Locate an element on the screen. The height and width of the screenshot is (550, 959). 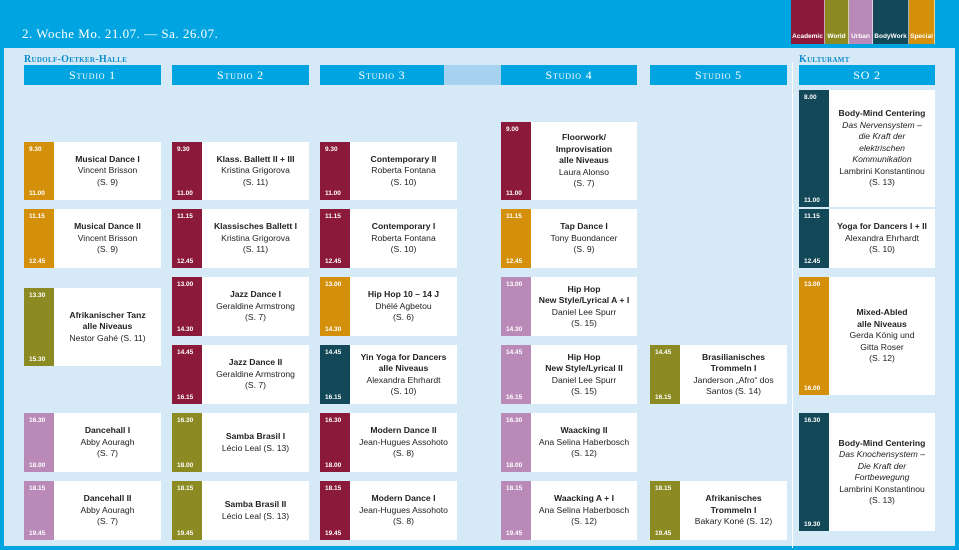
course-detail: Janderson „Afro“ dos is located at coordinates (733, 379).